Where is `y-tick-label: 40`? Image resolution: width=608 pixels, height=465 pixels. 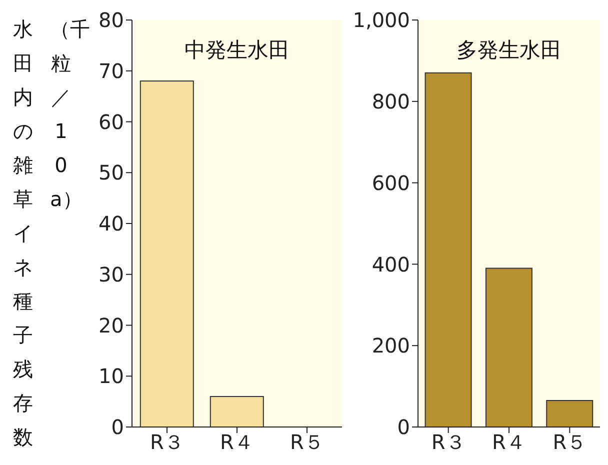
y-tick-label: 40 is located at coordinates (111, 224).